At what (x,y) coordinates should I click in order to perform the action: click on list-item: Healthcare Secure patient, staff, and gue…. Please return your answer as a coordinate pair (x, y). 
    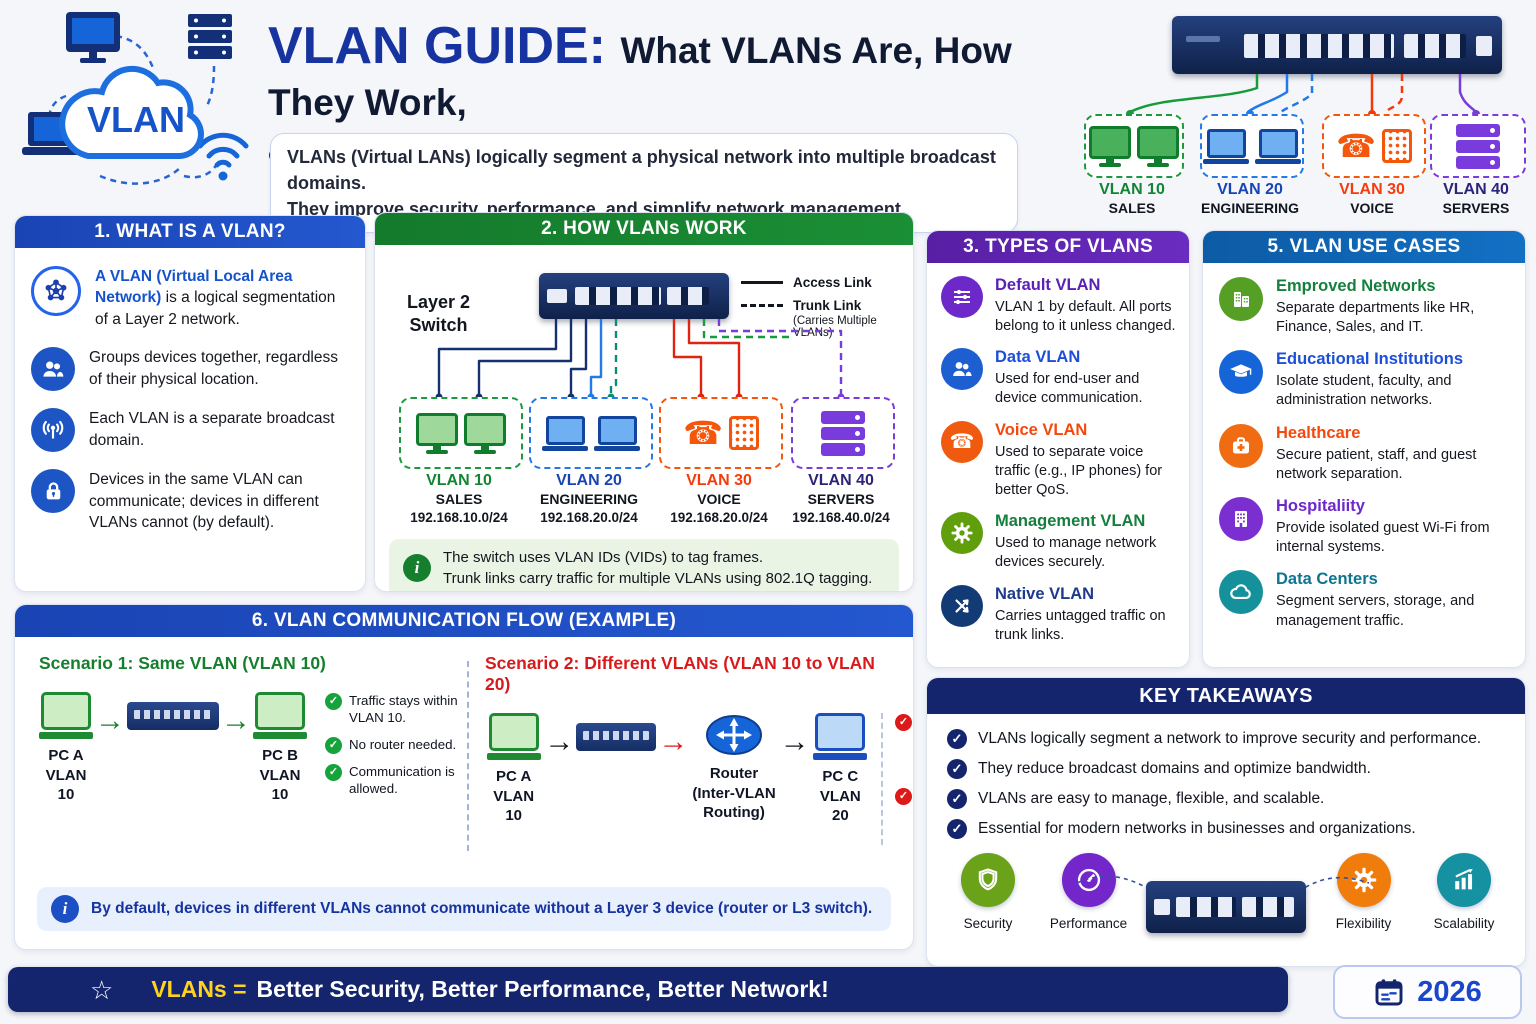
    Looking at the image, I should click on (1366, 453).